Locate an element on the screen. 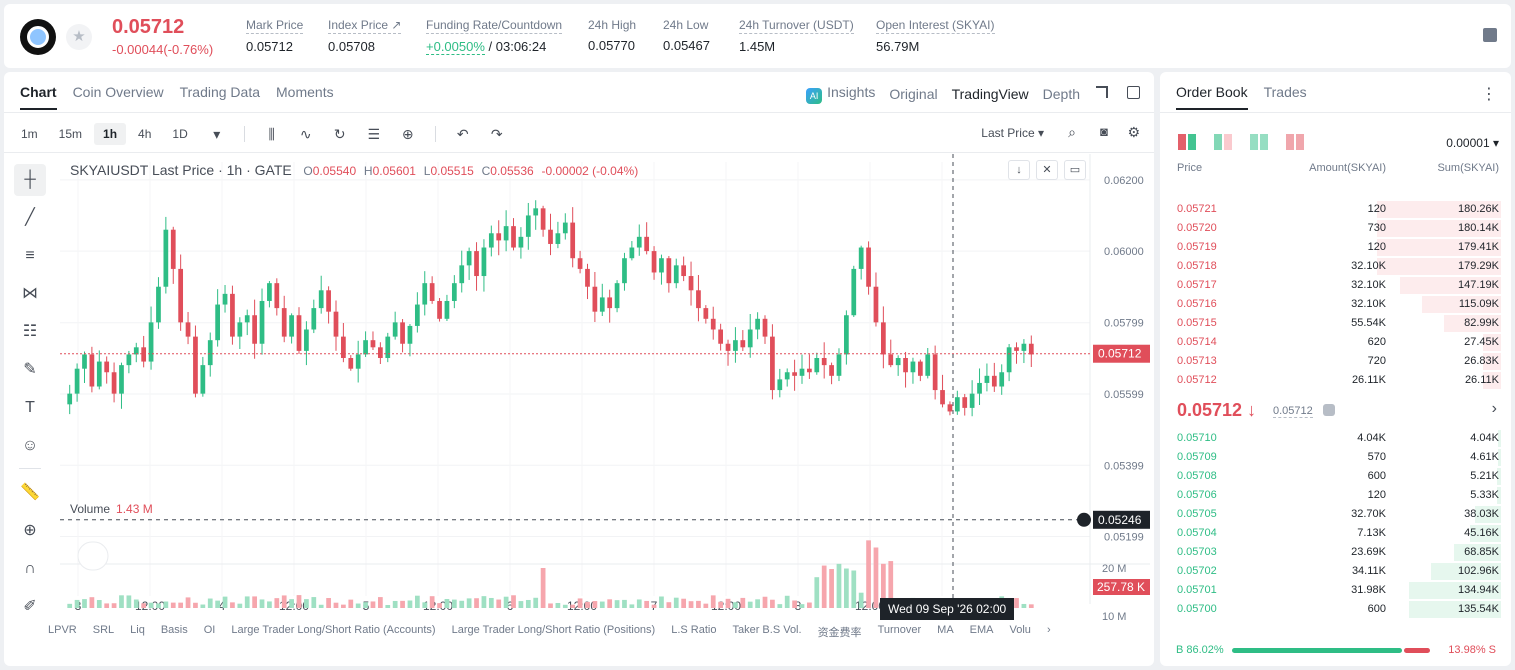  indicator-item: L.S Ratio is located at coordinates (694, 630).